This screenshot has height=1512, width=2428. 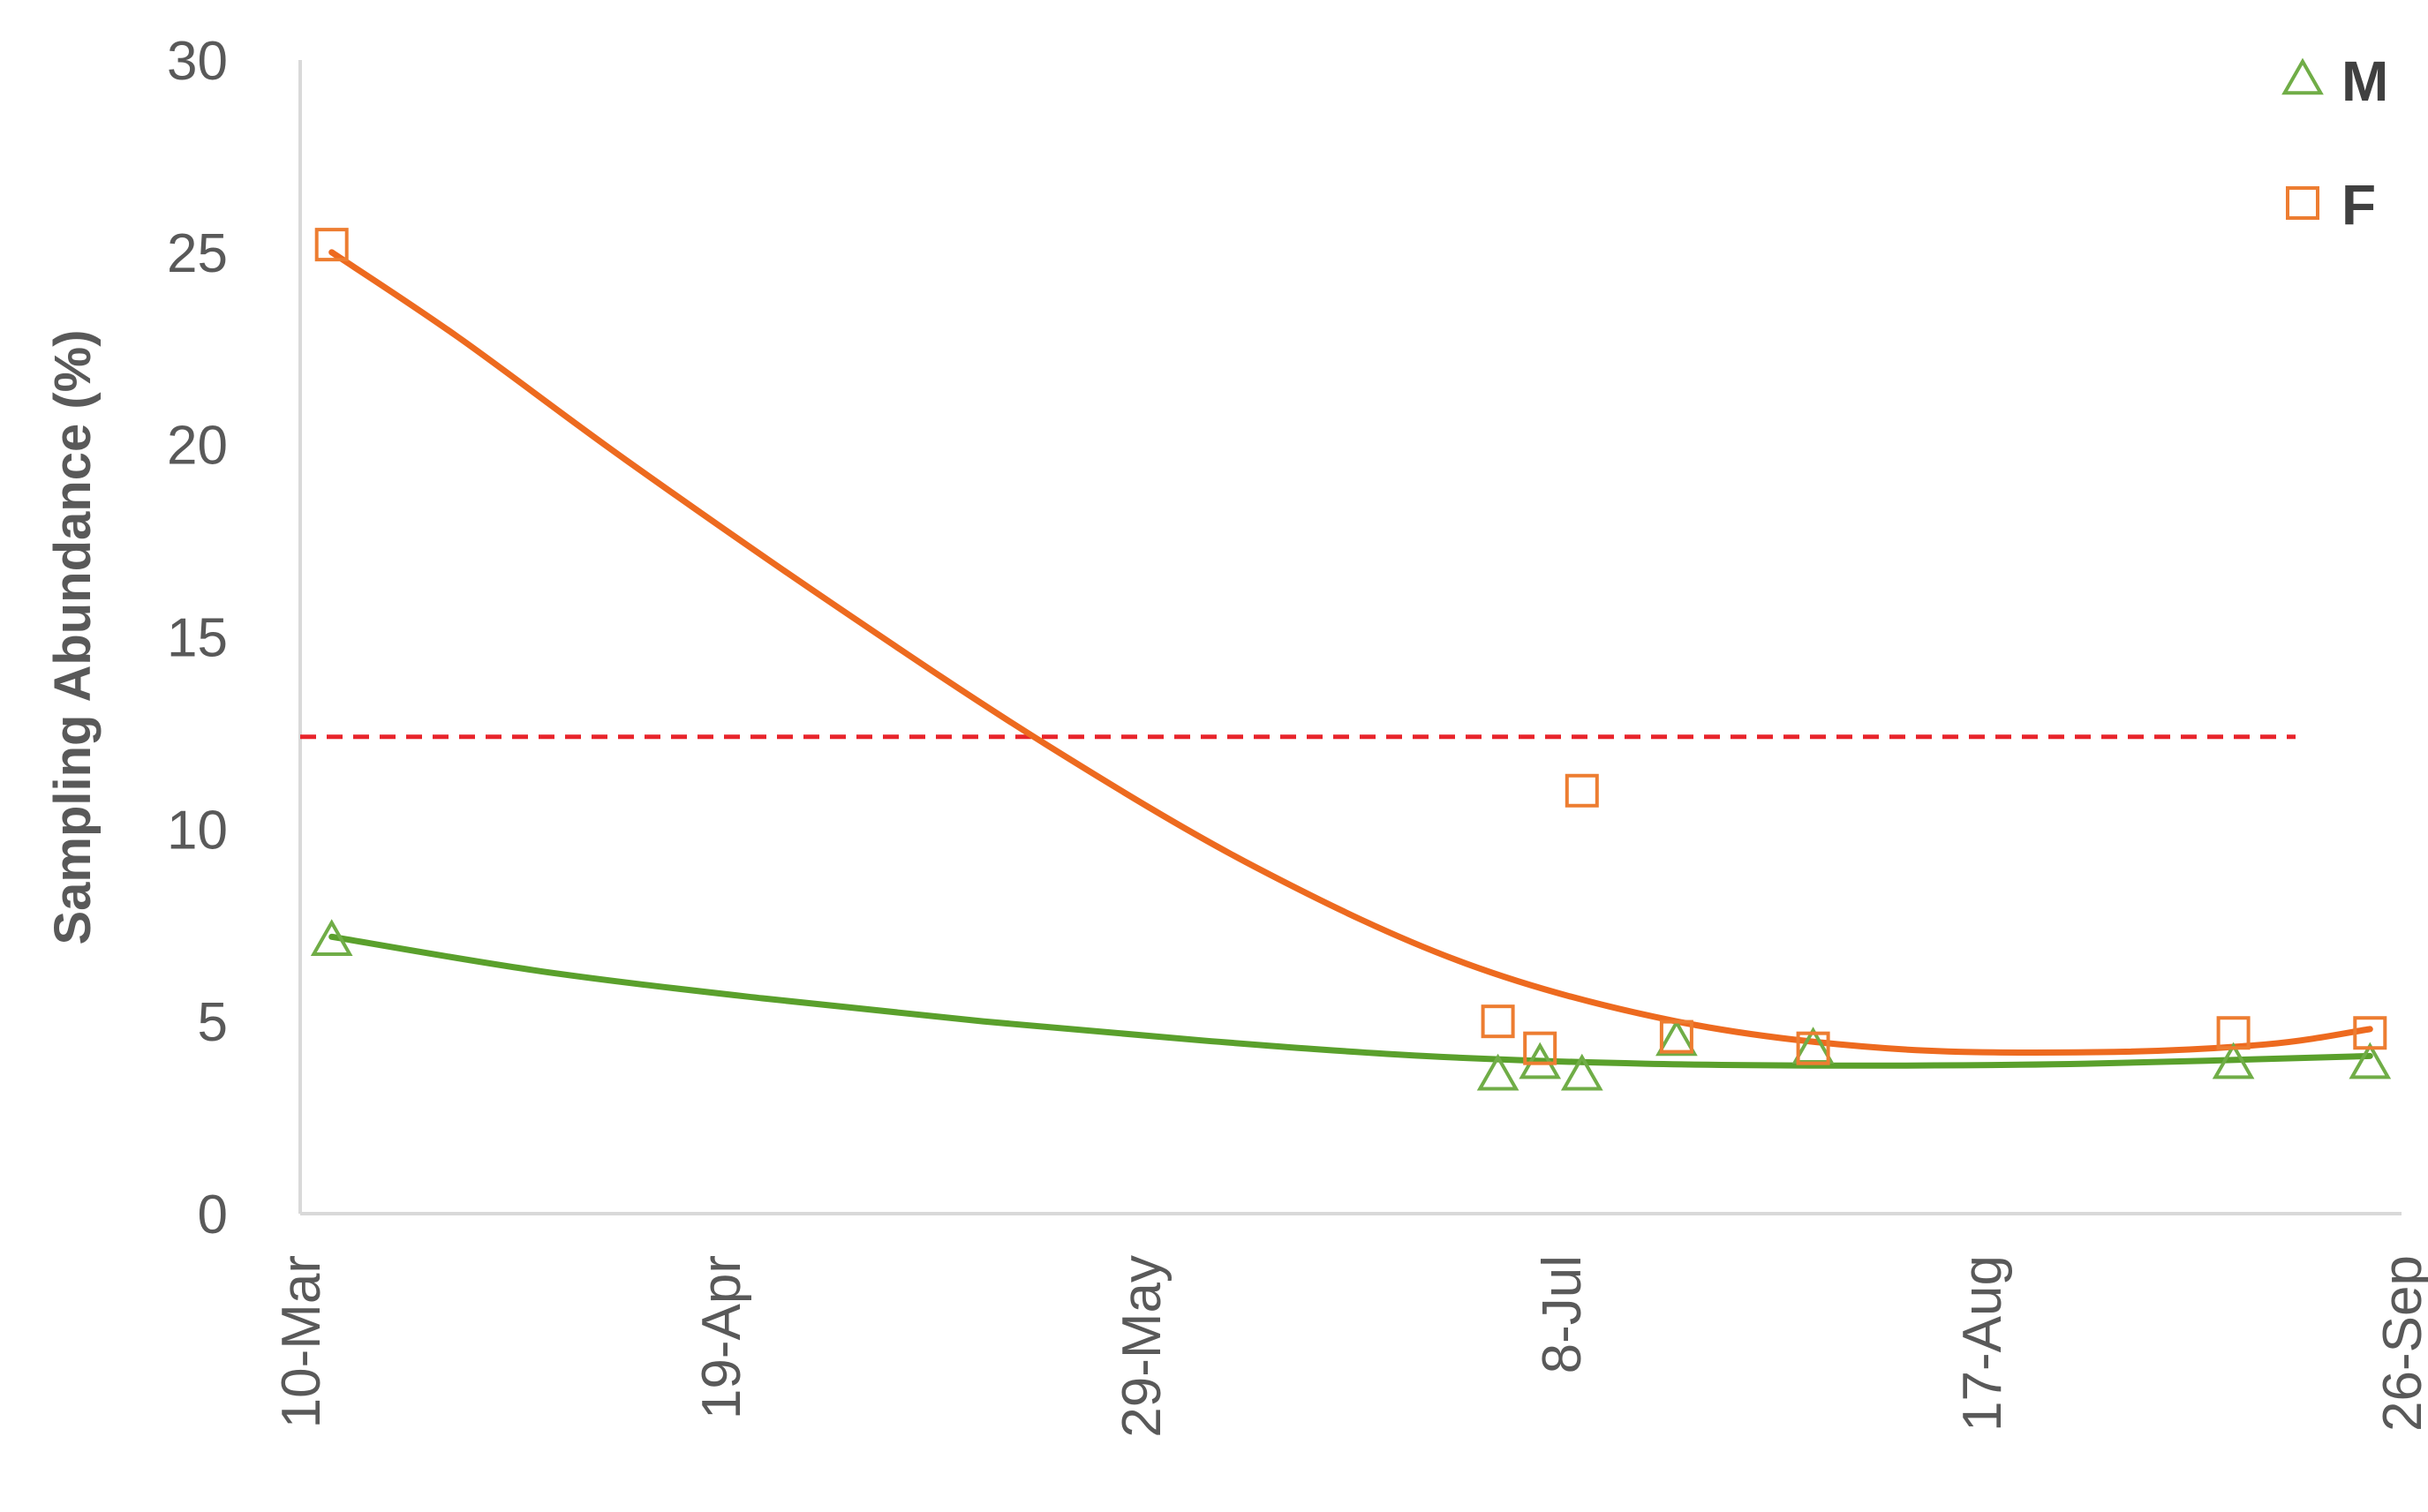 I want to click on y-tick-label: 10, so click(x=197, y=830).